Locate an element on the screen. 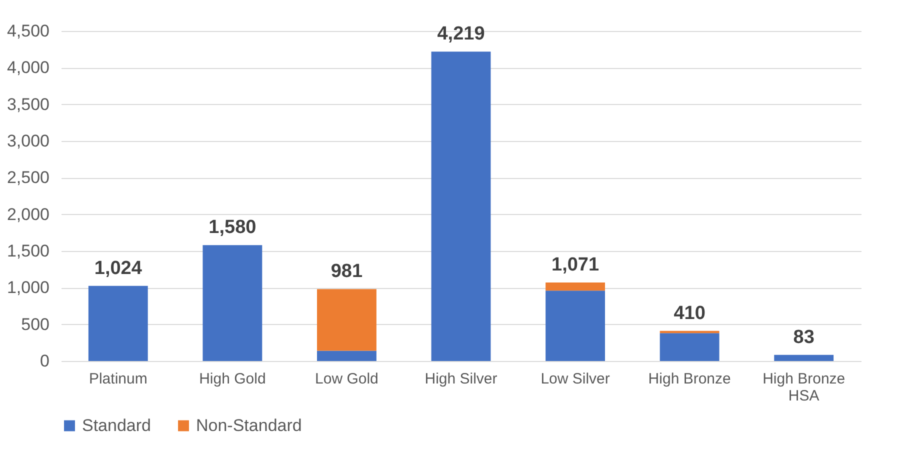 Image resolution: width=906 pixels, height=461 pixels. x-tick-label: High Gold is located at coordinates (232, 379).